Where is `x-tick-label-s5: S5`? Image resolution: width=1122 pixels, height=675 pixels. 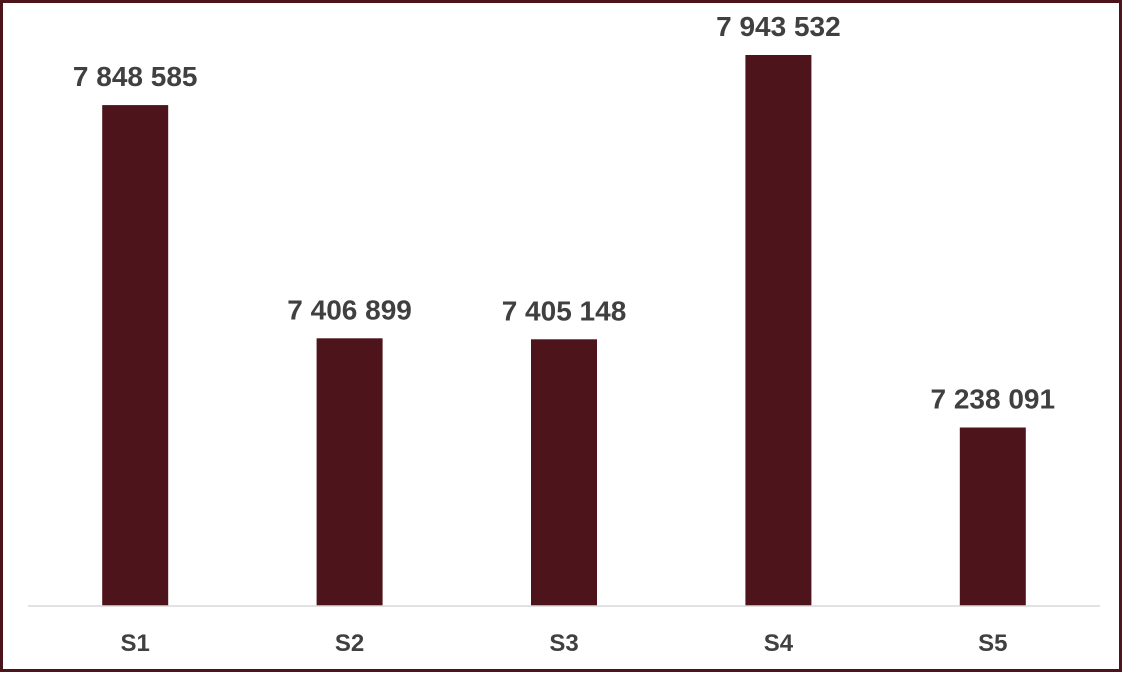
x-tick-label-s5: S5 is located at coordinates (992, 643).